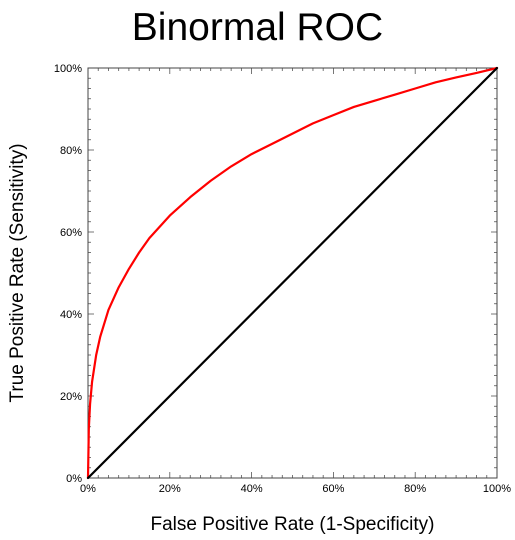 The image size is (515, 540). I want to click on x-tick-label: 60%, so click(333, 489).